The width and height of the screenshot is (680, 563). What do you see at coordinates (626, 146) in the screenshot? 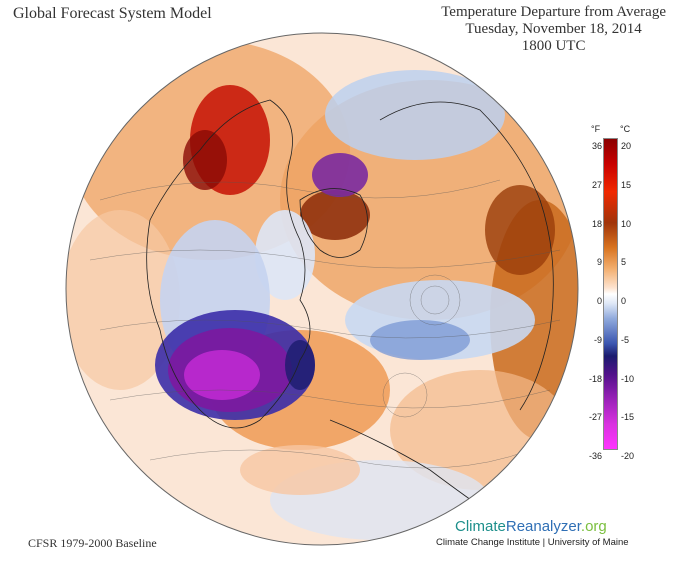
I see `legend-tick-c: 20` at bounding box center [626, 146].